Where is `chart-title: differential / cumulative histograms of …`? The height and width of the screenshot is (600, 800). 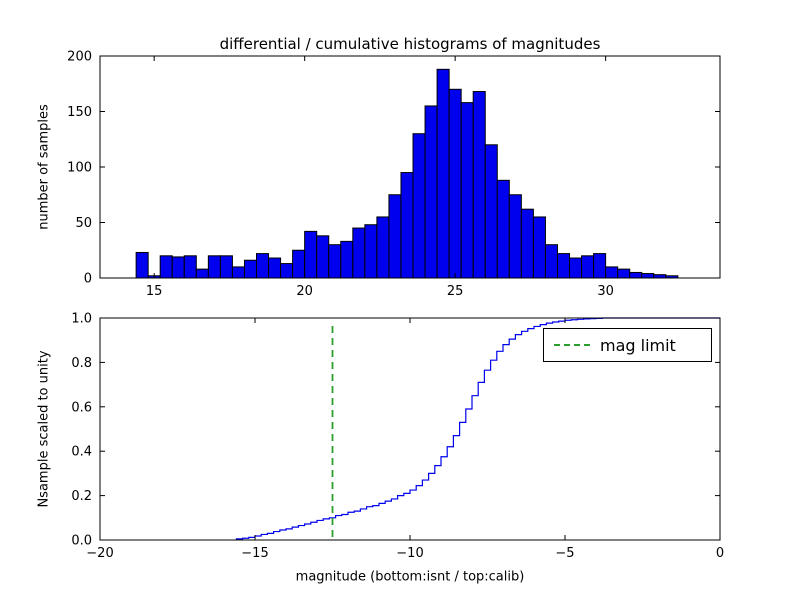 chart-title: differential / cumulative histograms of … is located at coordinates (410, 44).